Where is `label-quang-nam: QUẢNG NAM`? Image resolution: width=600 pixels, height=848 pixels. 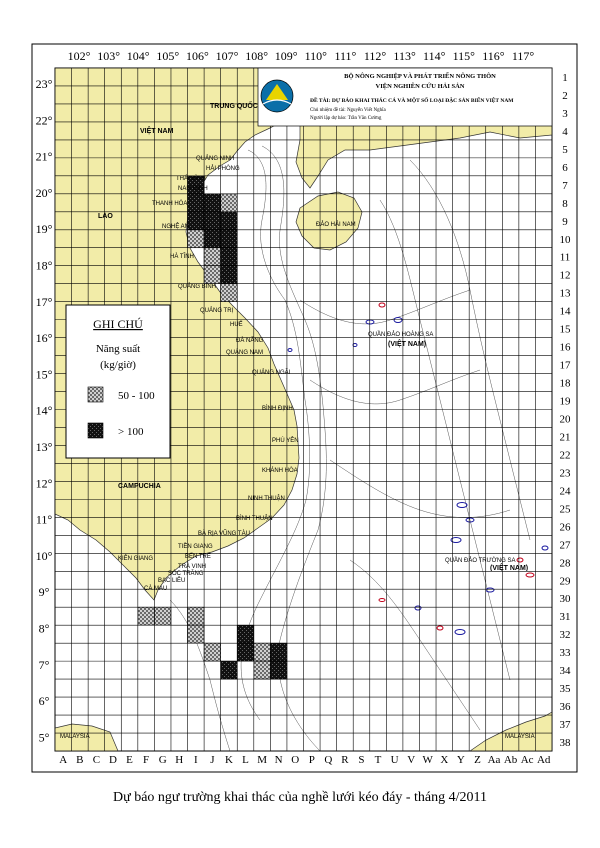
label-quang-nam: QUẢNG NAM is located at coordinates (244, 352).